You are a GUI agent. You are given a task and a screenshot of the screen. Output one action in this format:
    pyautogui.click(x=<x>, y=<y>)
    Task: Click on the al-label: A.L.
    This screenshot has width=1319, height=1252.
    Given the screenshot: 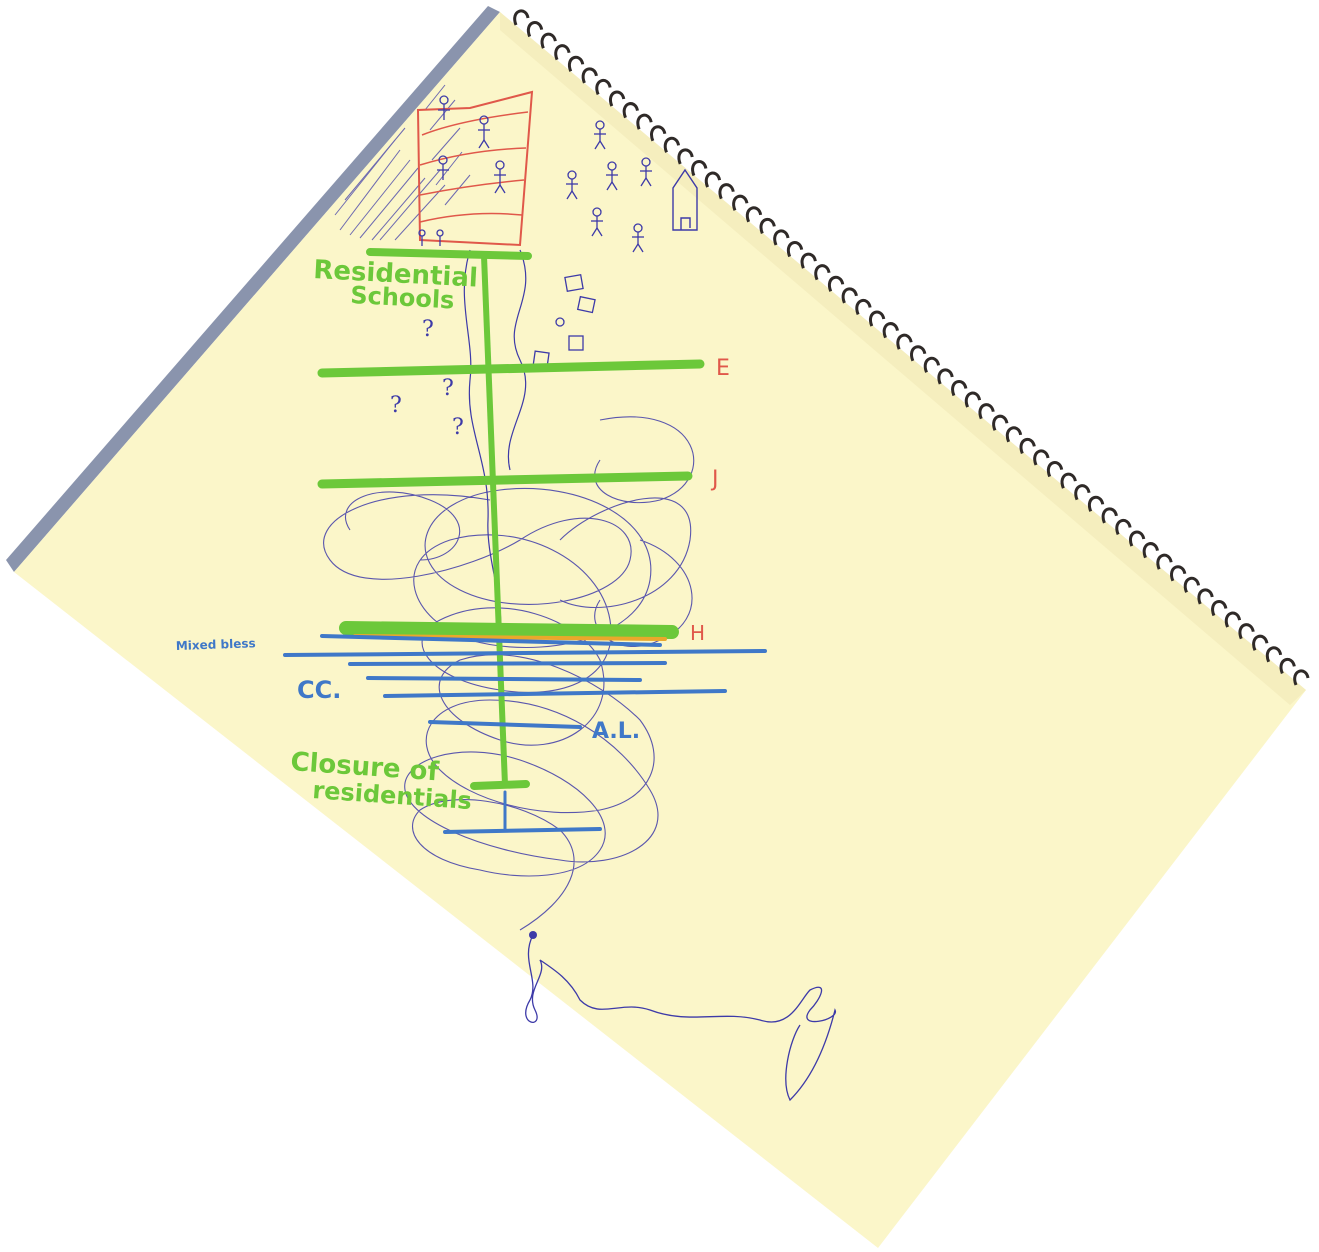 What is the action you would take?
    pyautogui.click(x=616, y=731)
    